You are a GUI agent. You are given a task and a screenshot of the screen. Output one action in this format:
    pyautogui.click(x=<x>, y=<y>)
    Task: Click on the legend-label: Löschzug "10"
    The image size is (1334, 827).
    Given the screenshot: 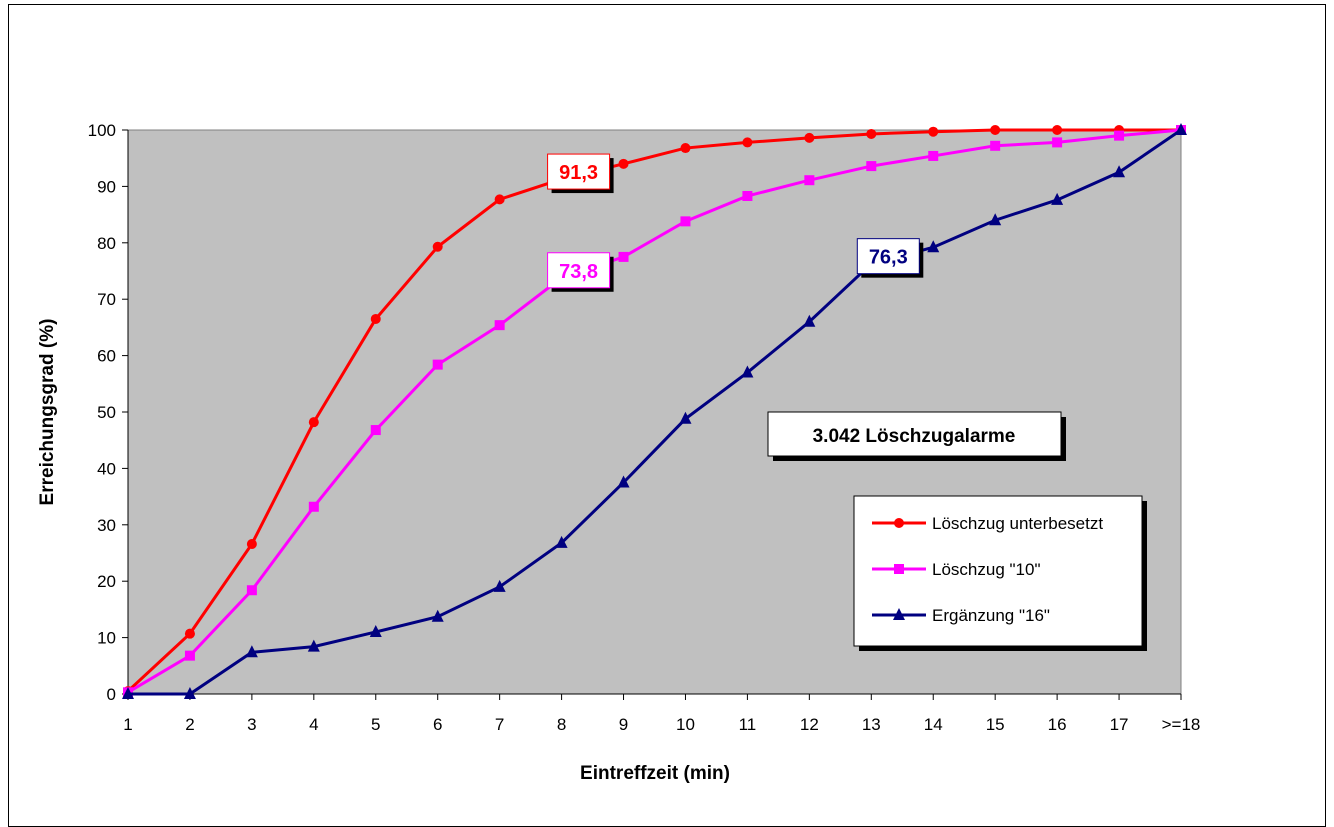 What is the action you would take?
    pyautogui.click(x=986, y=569)
    